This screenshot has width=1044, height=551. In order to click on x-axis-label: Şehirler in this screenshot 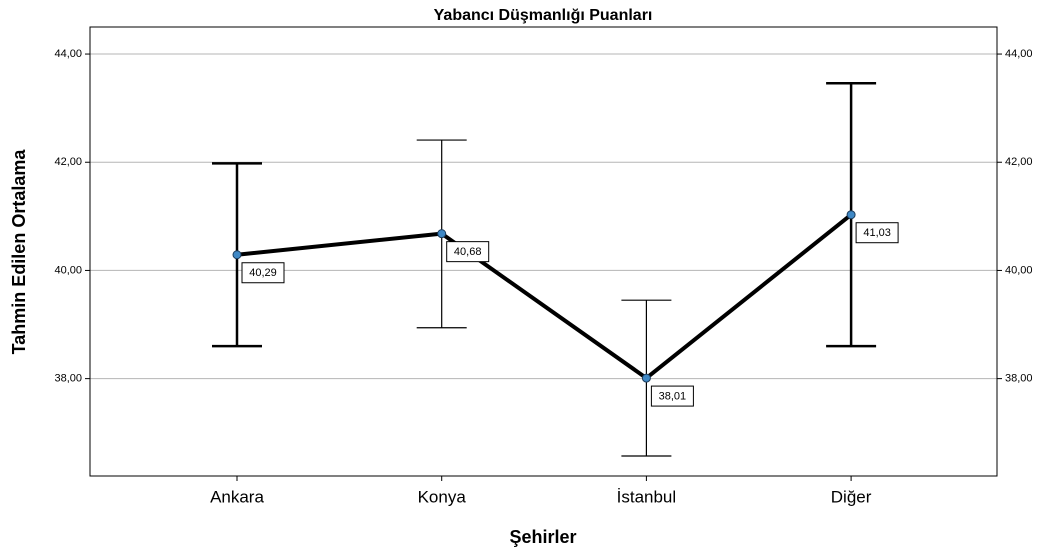, I will do `click(542, 537)`.